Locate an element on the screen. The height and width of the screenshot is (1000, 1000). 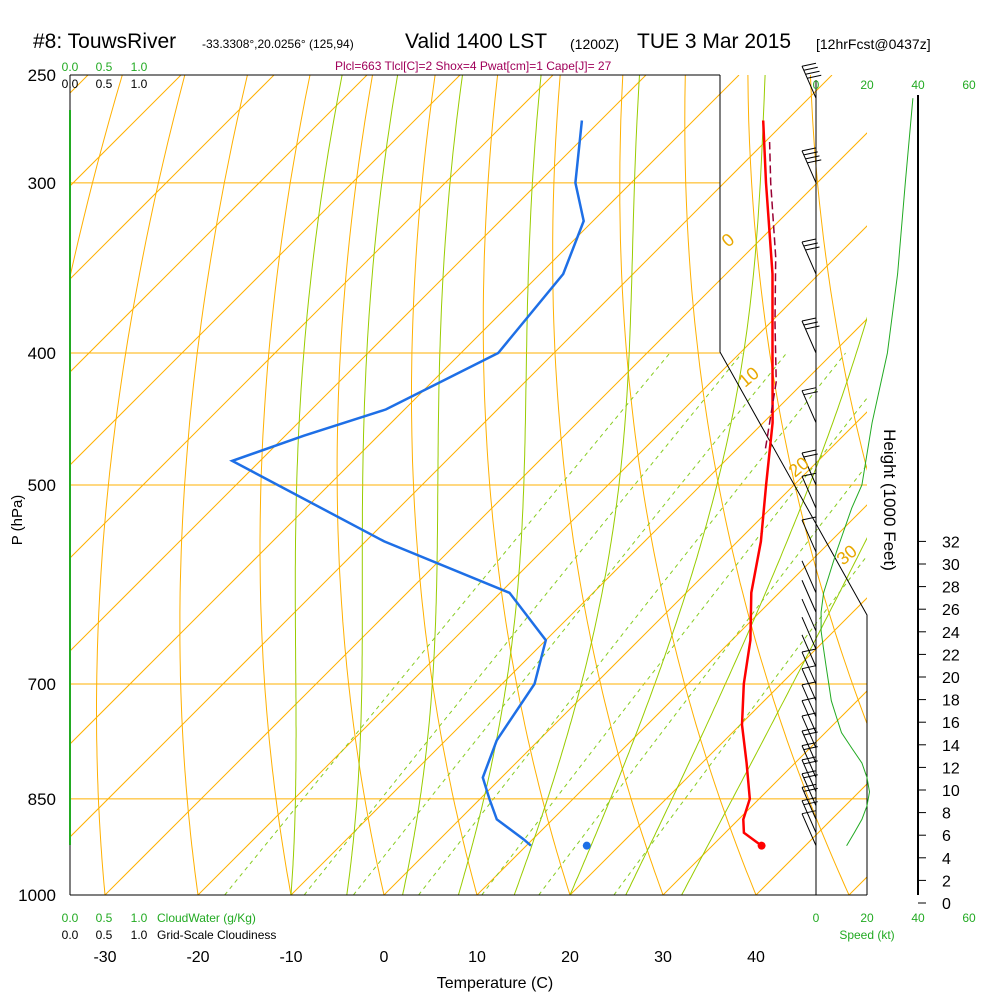
forecast-info: [12hrFcst@0437z] is located at coordinates (873, 44).